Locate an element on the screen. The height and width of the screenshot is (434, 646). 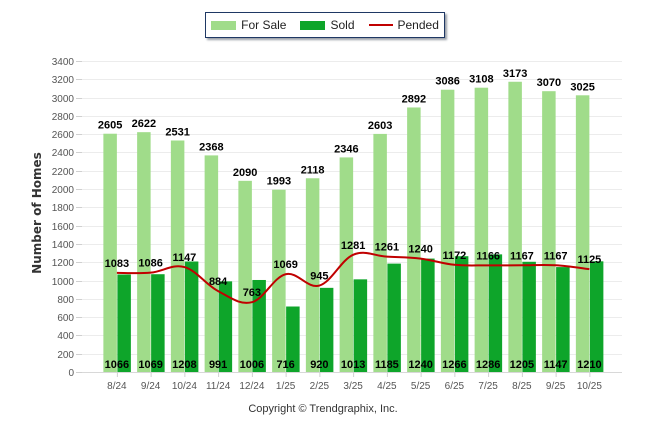
y-tick-label: 1600 is located at coordinates (63, 227).